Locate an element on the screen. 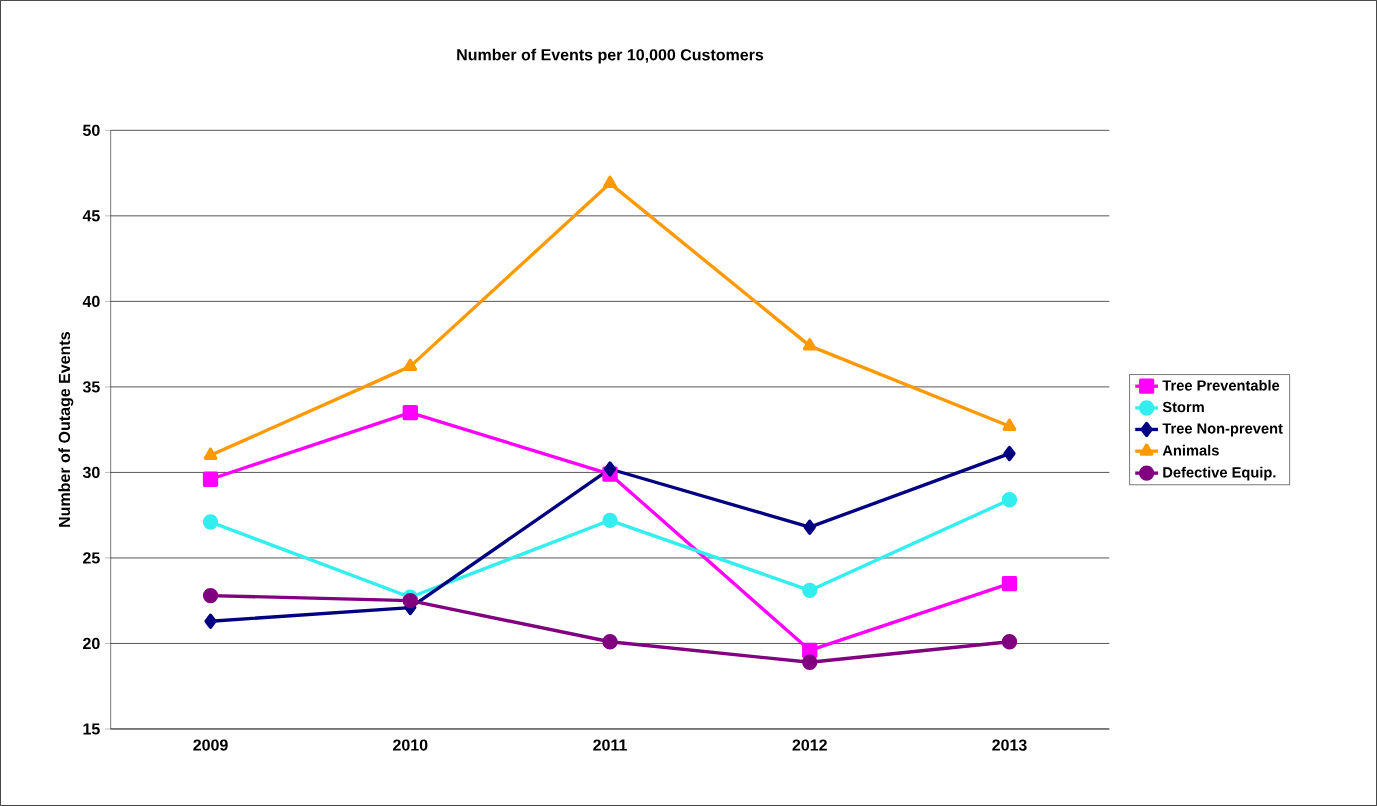  y-tick-label: 25 is located at coordinates (91, 558).